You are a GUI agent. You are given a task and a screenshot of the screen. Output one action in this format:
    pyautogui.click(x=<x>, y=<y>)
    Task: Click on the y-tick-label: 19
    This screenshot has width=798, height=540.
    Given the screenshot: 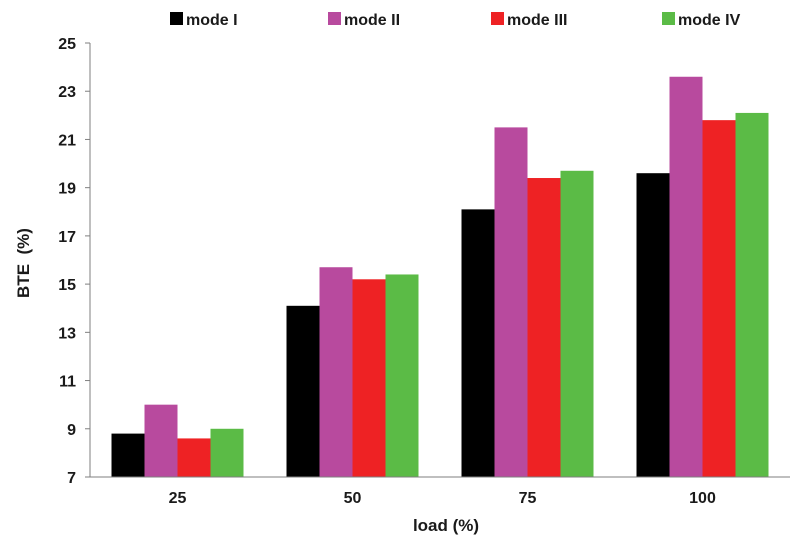 What is the action you would take?
    pyautogui.click(x=67, y=189)
    